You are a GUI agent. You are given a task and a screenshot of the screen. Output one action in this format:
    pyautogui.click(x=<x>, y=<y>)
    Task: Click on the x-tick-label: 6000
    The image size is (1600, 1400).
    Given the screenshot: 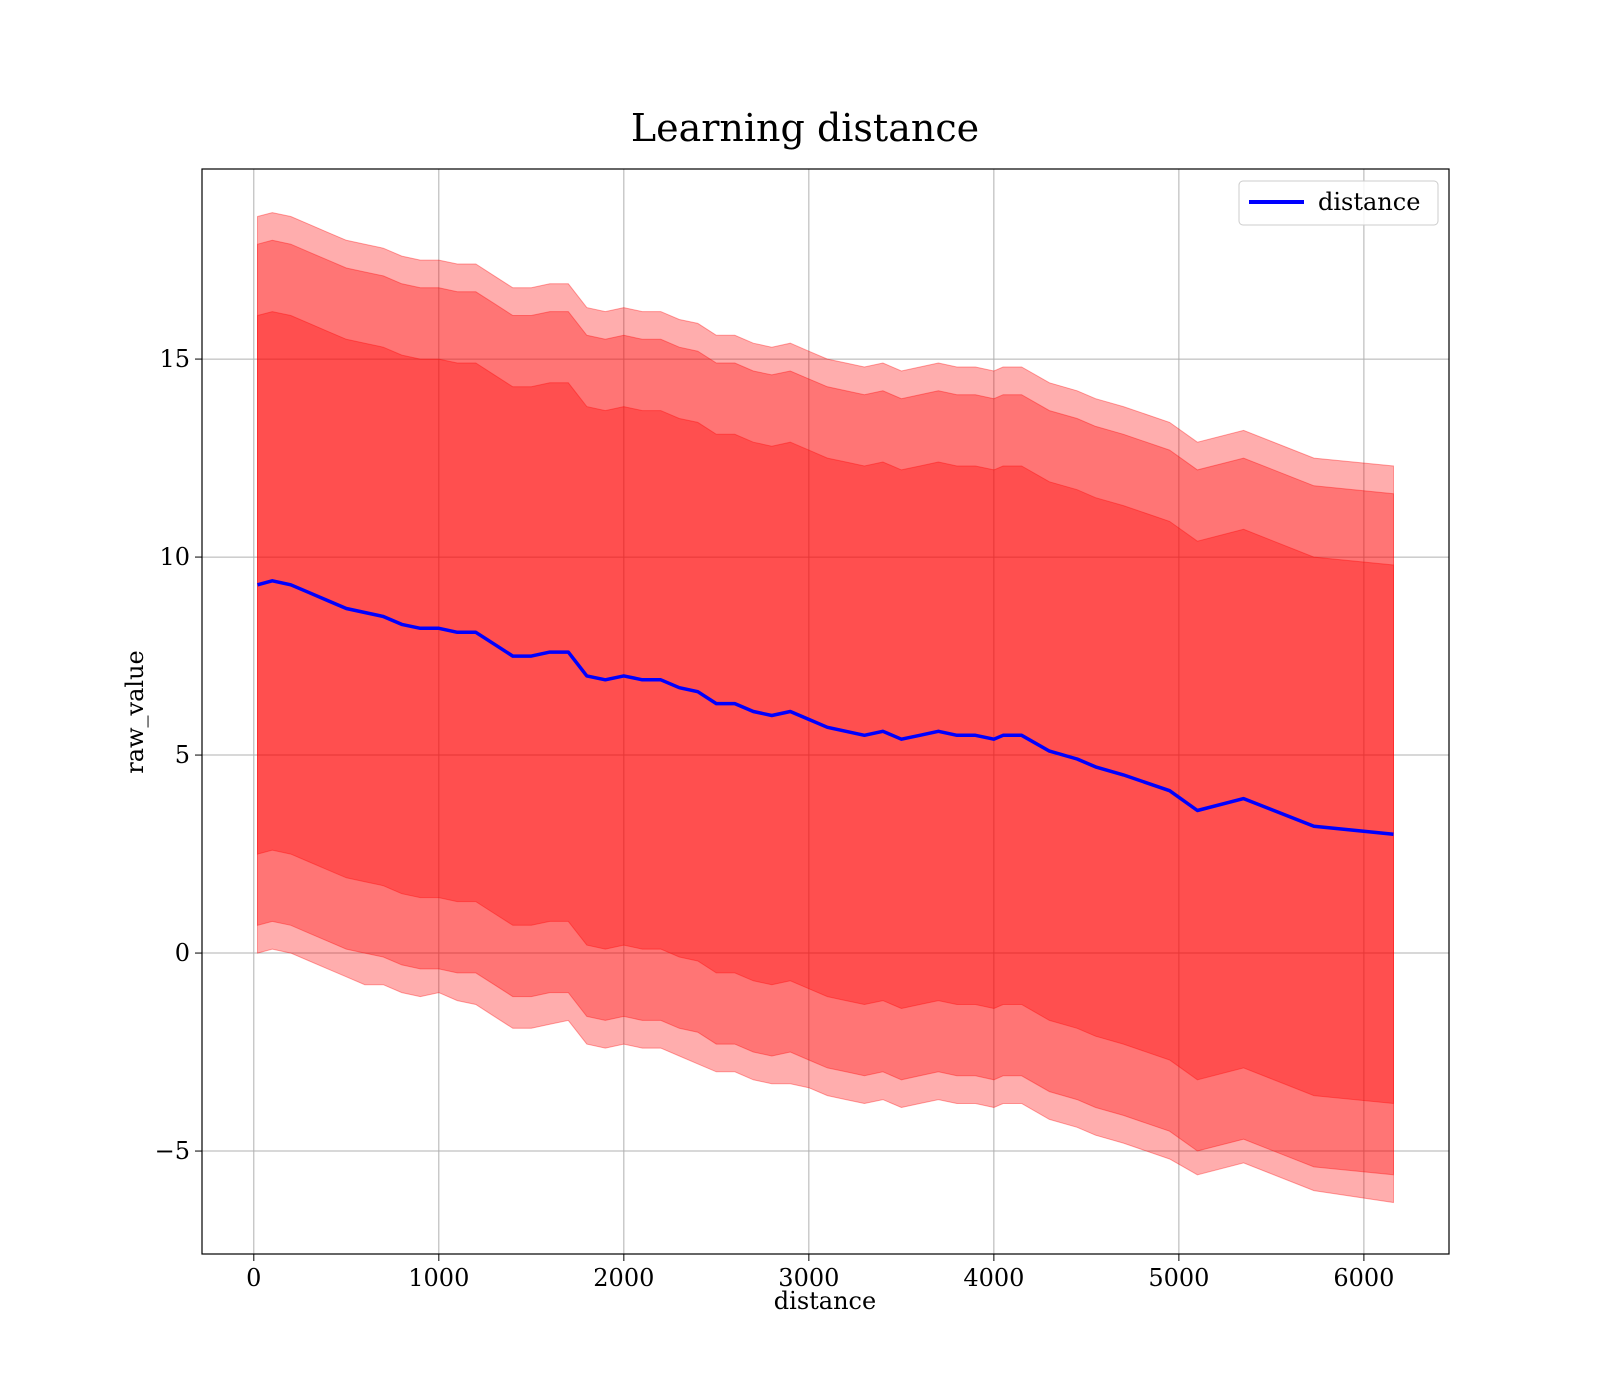 What is the action you would take?
    pyautogui.click(x=1363, y=1278)
    